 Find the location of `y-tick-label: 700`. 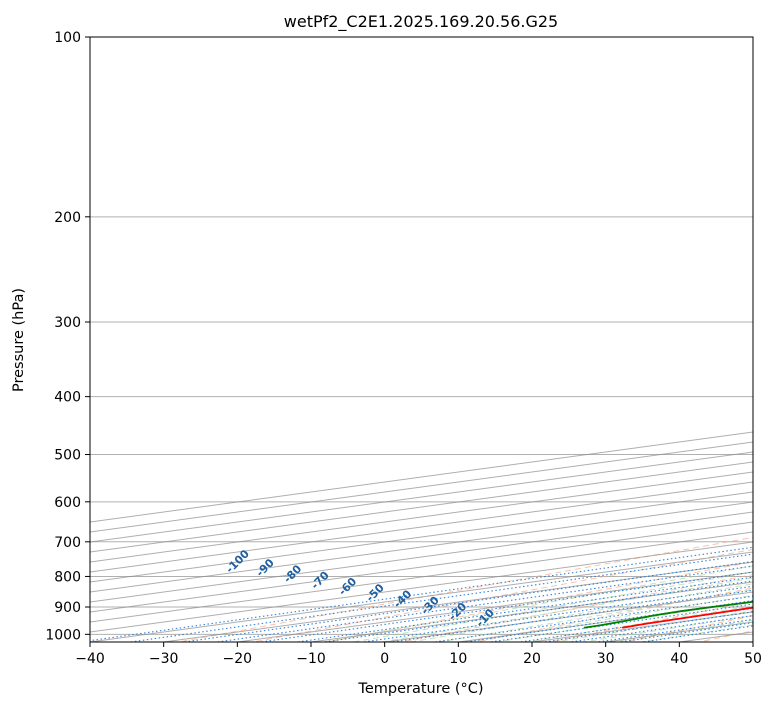

y-tick-label: 700 is located at coordinates (67, 543).